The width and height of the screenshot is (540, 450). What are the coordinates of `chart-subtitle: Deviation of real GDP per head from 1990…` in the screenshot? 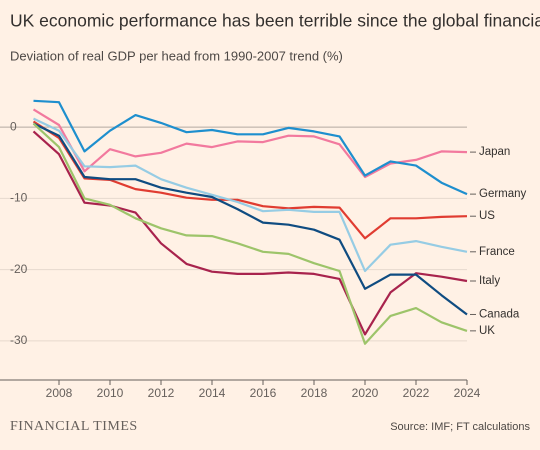 It's located at (176, 55).